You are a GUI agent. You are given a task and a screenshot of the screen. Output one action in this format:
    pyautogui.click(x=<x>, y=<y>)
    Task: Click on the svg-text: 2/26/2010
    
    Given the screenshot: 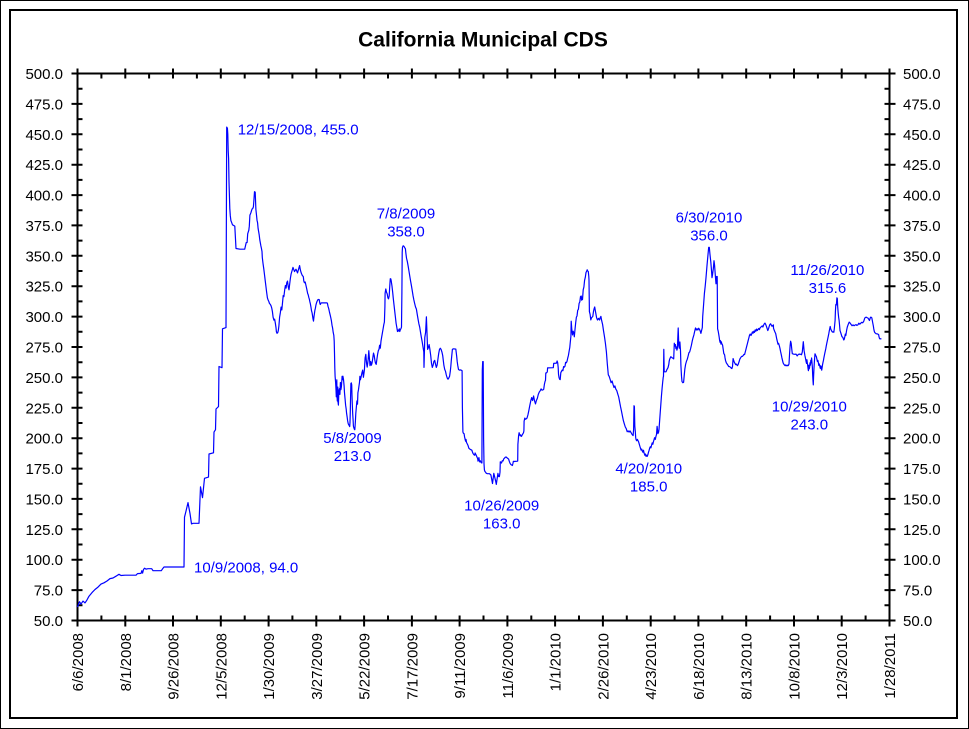 What is the action you would take?
    pyautogui.click(x=603, y=666)
    